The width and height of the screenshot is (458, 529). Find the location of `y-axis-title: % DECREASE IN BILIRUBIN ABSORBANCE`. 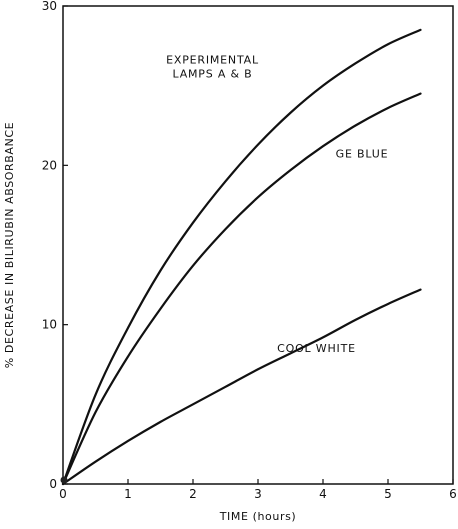

y-axis-title: % DECREASE IN BILIRUBIN ABSORBANCE is located at coordinates (9, 245).